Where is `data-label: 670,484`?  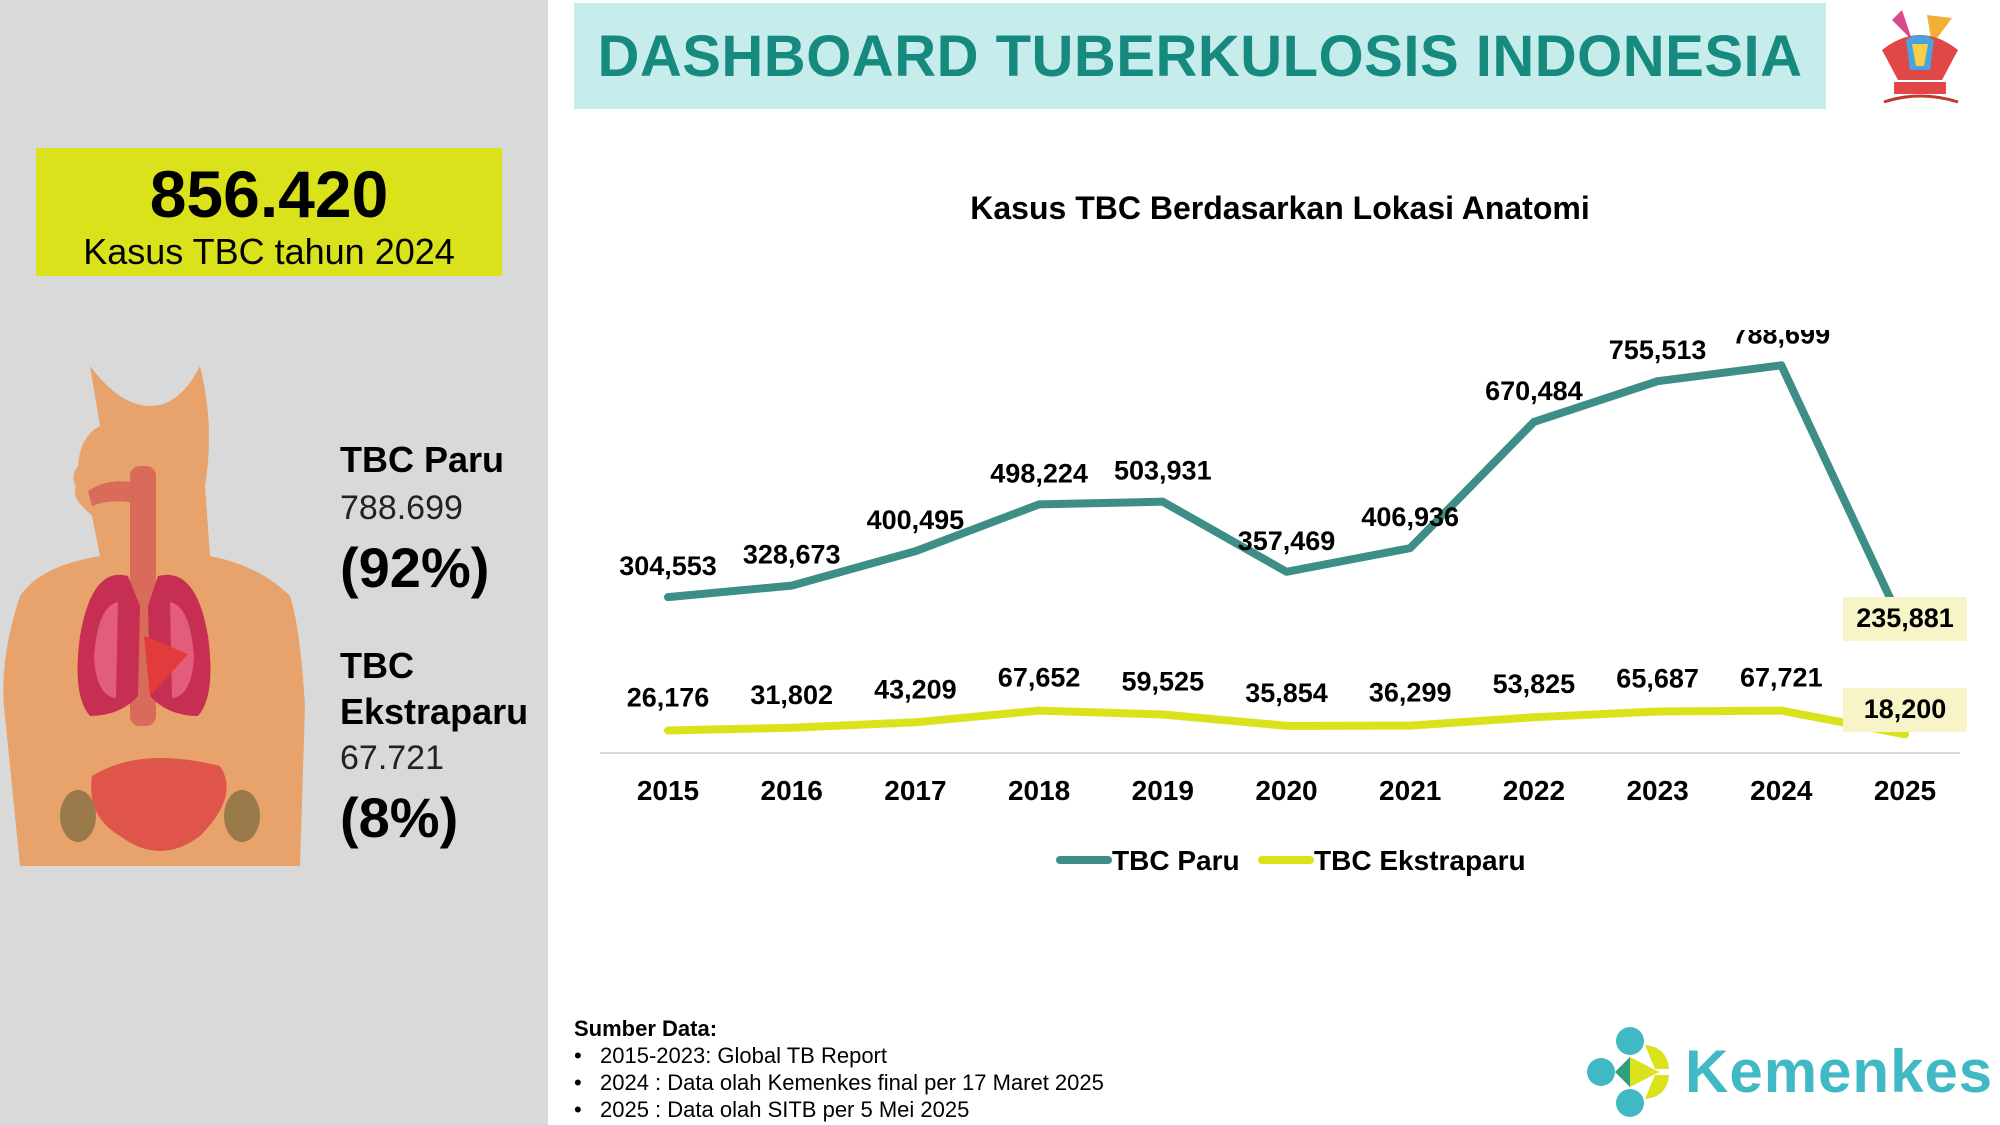
data-label: 670,484 is located at coordinates (1534, 391).